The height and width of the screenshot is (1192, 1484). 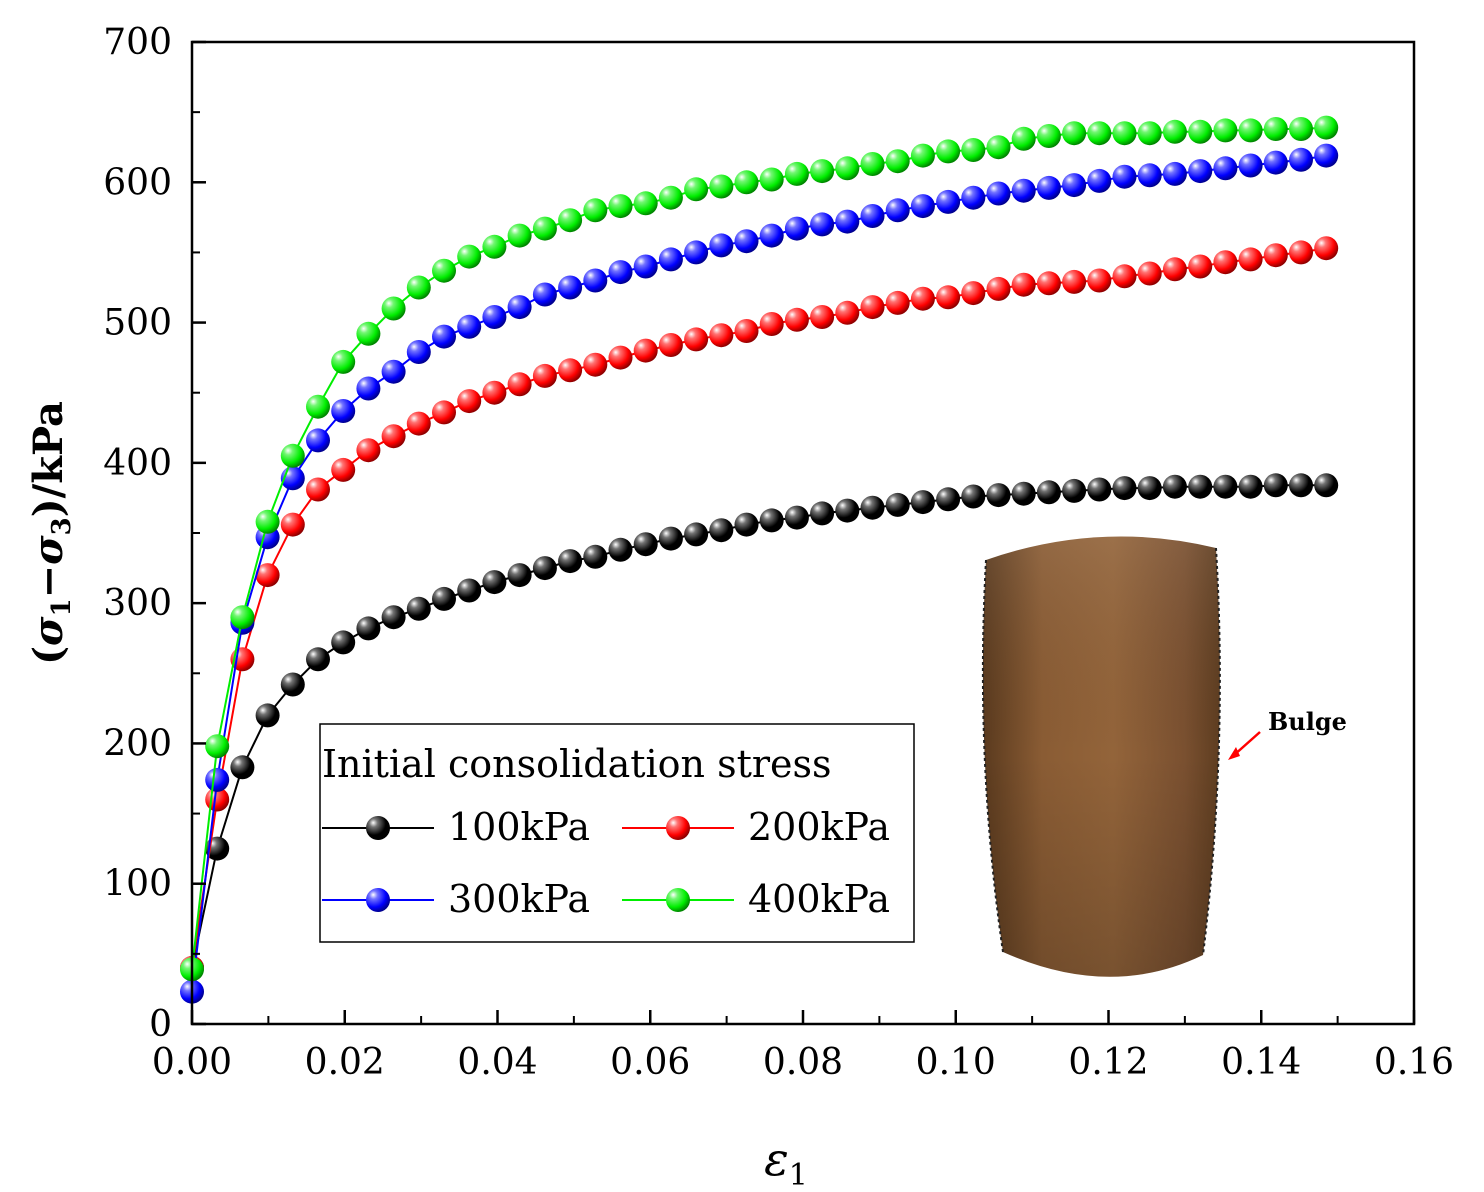 I want to click on x-tick-label: 0.00, so click(x=192, y=1062).